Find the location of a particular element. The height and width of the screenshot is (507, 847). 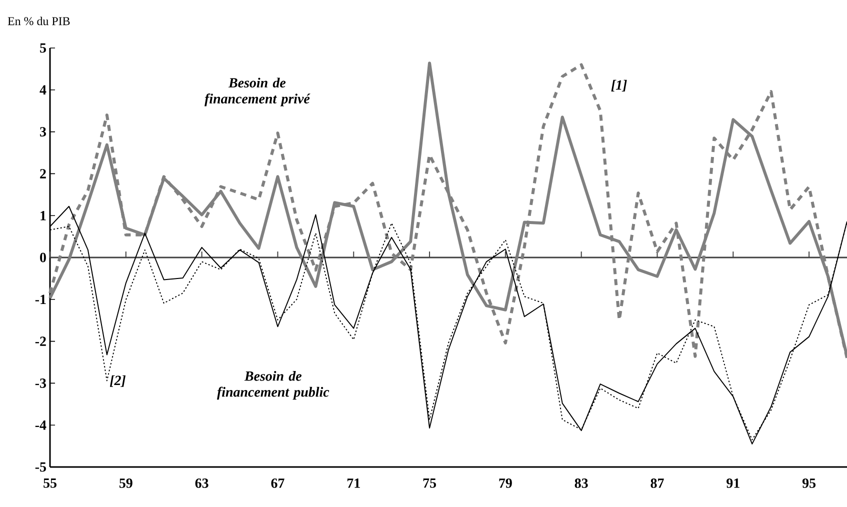

x-tick-label: 79 is located at coordinates (505, 483).